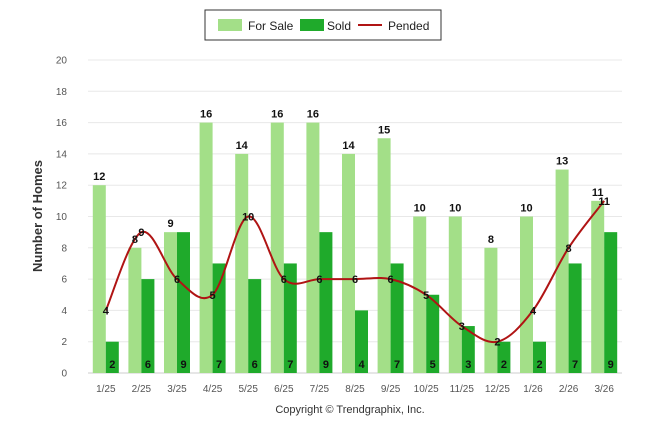 The width and height of the screenshot is (646, 434). I want to click on x-tick-label-12/25: 12/25, so click(497, 389).